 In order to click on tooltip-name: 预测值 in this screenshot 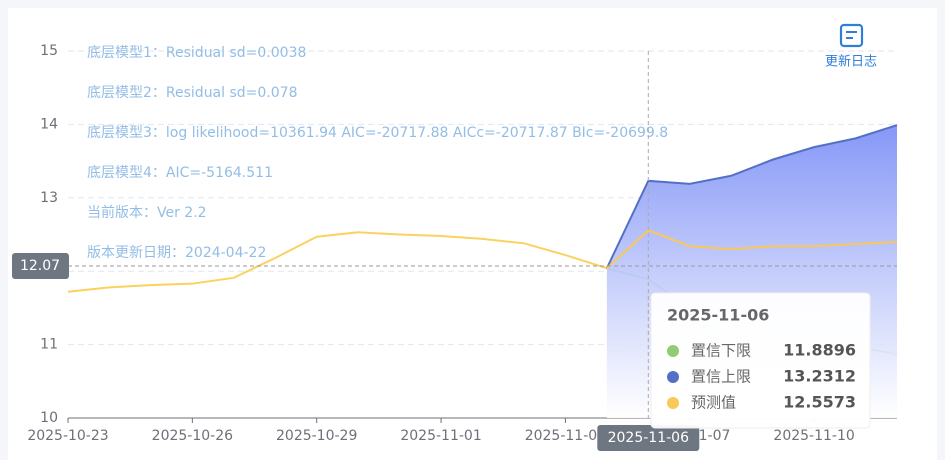, I will do `click(713, 403)`.